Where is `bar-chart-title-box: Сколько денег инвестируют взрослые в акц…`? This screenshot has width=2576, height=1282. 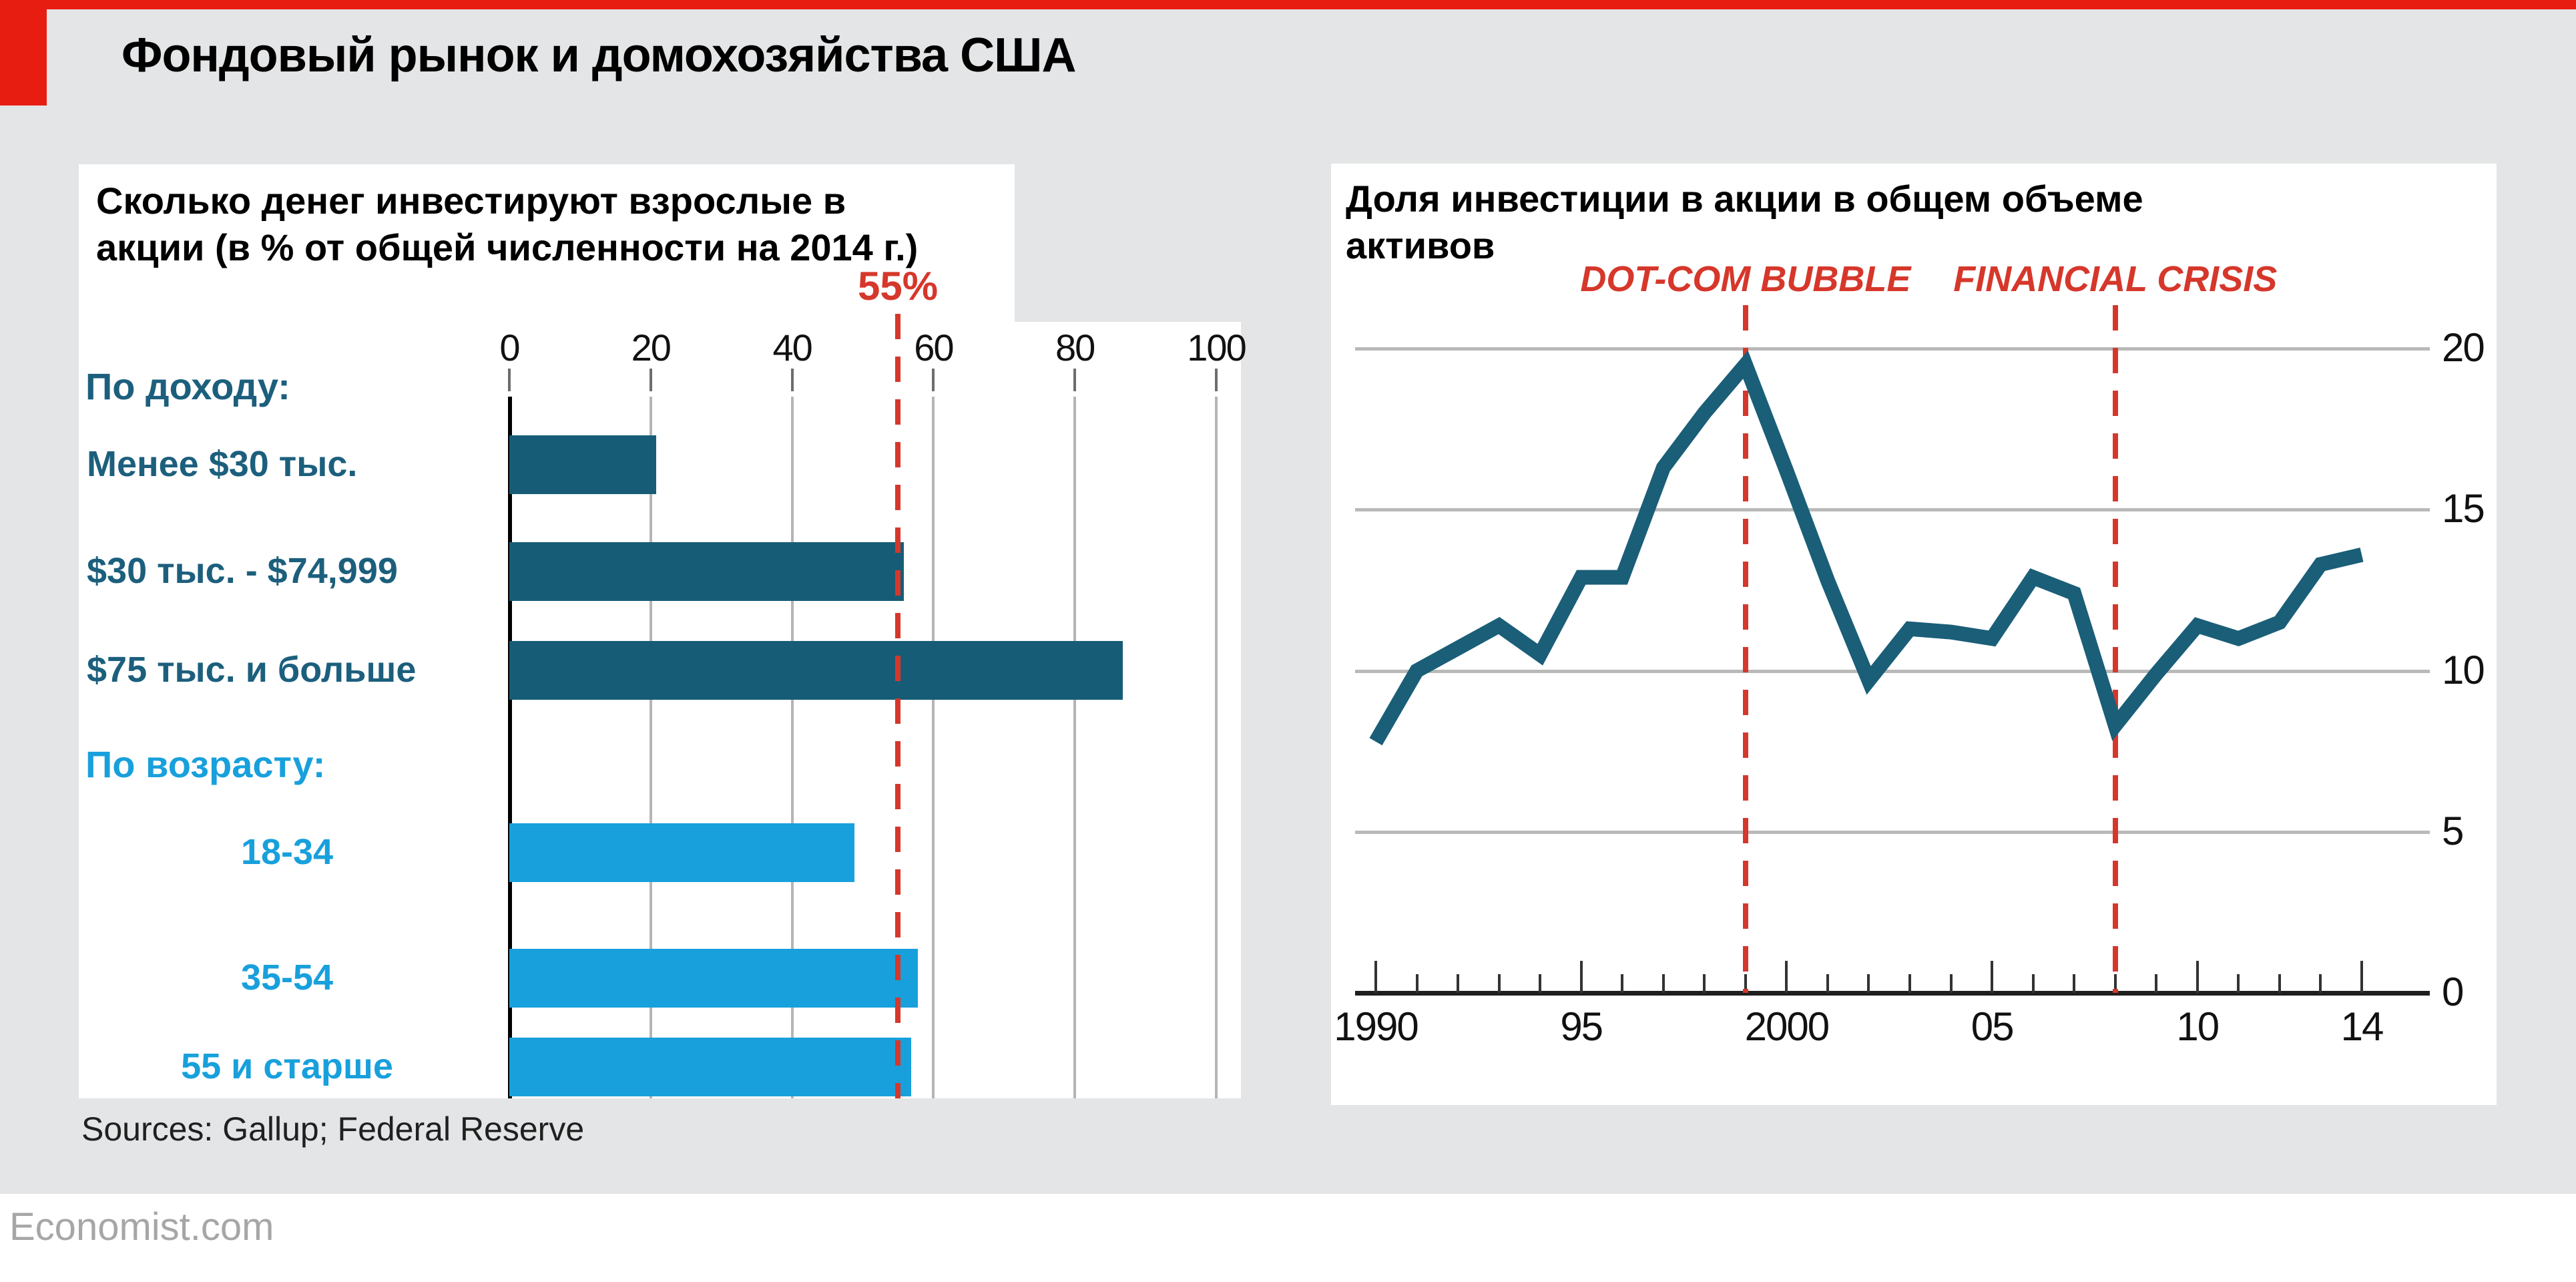 bar-chart-title-box: Сколько денег инвестируют взрослые в акц… is located at coordinates (547, 243).